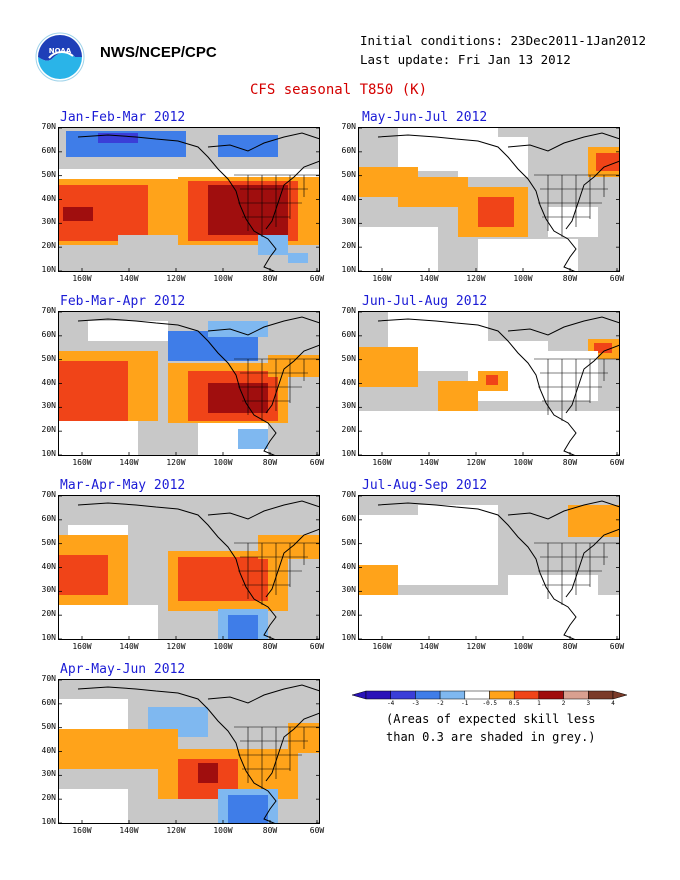  I want to click on x-axis-label: 60W, so click(317, 646).